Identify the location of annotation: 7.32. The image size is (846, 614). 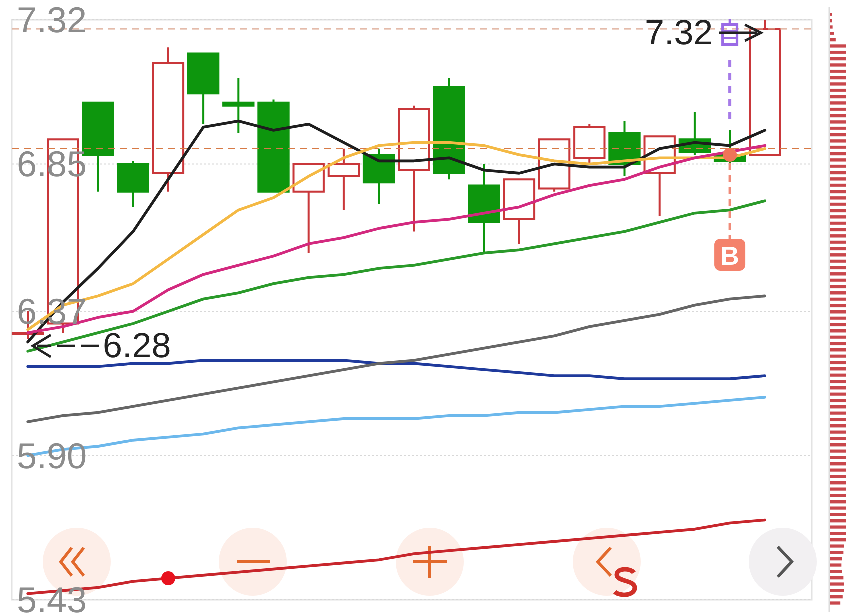
(679, 33).